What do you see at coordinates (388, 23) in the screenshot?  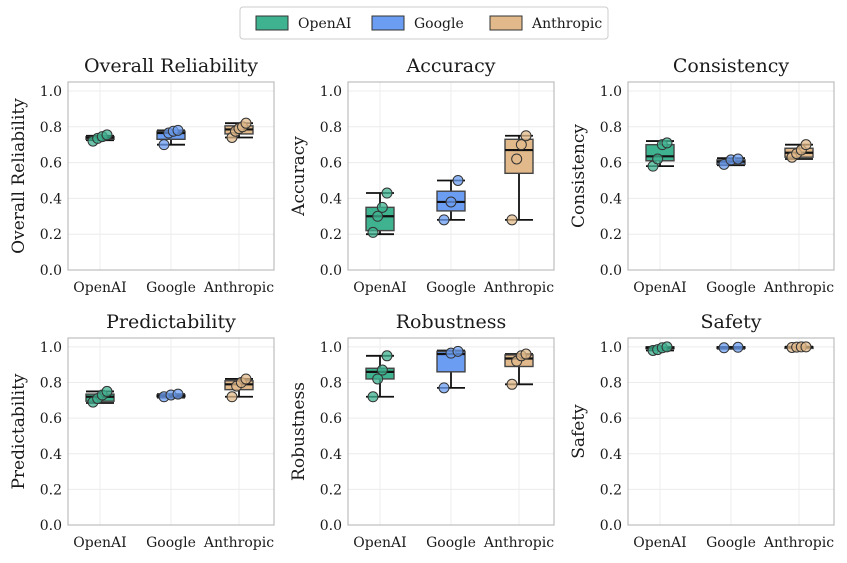 I see `legend-swatch-google` at bounding box center [388, 23].